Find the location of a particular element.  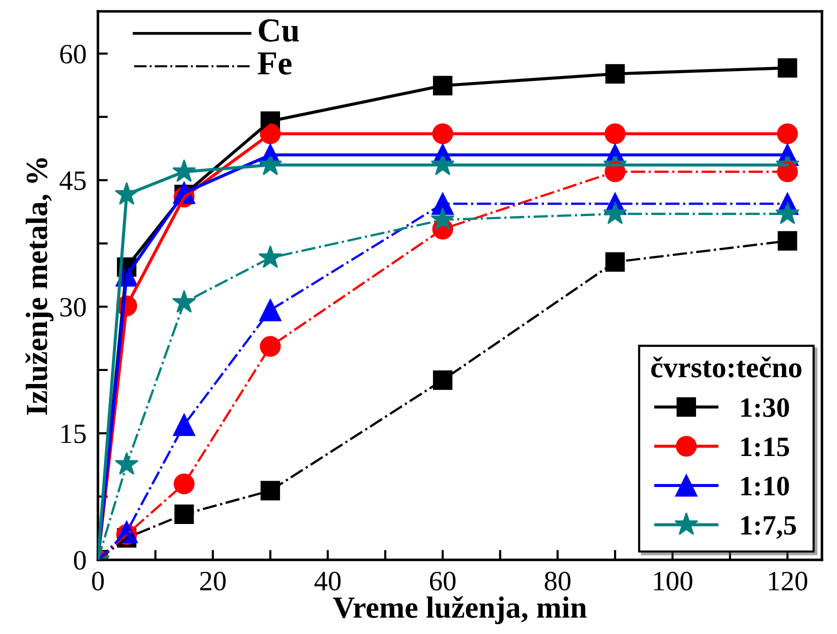

y-tick-label: 60 is located at coordinates (73, 54).